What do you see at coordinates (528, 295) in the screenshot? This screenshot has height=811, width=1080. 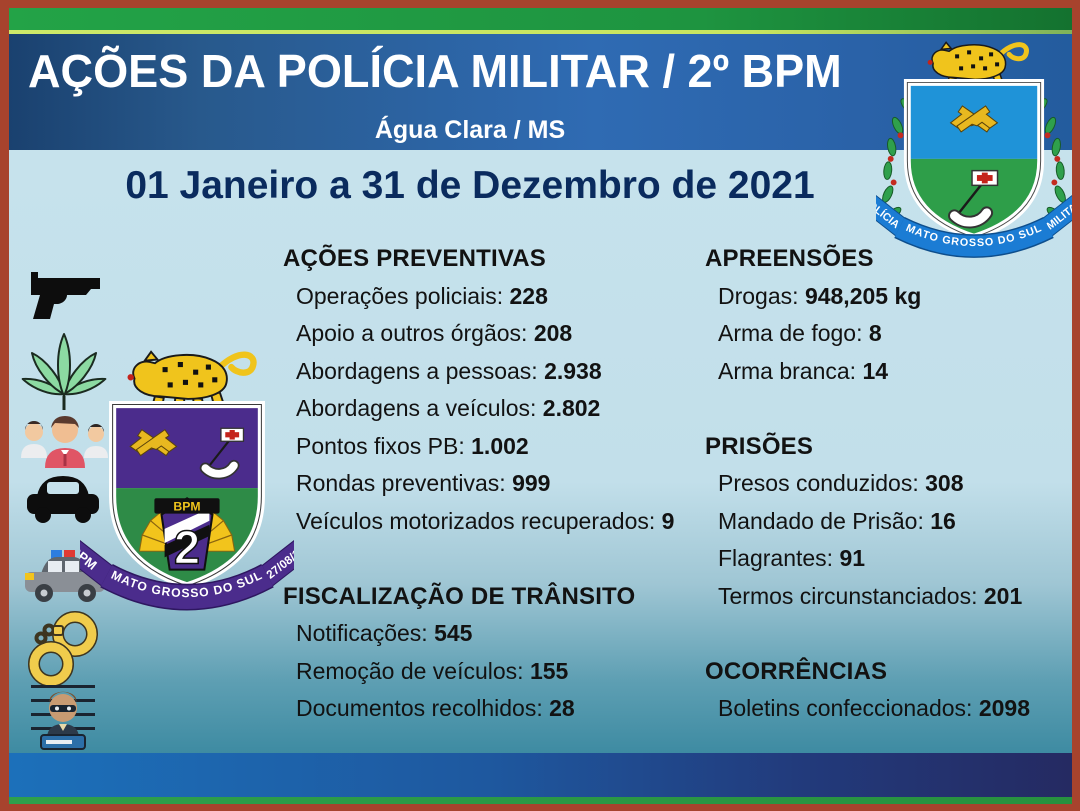 I see `stat-value: 228` at bounding box center [528, 295].